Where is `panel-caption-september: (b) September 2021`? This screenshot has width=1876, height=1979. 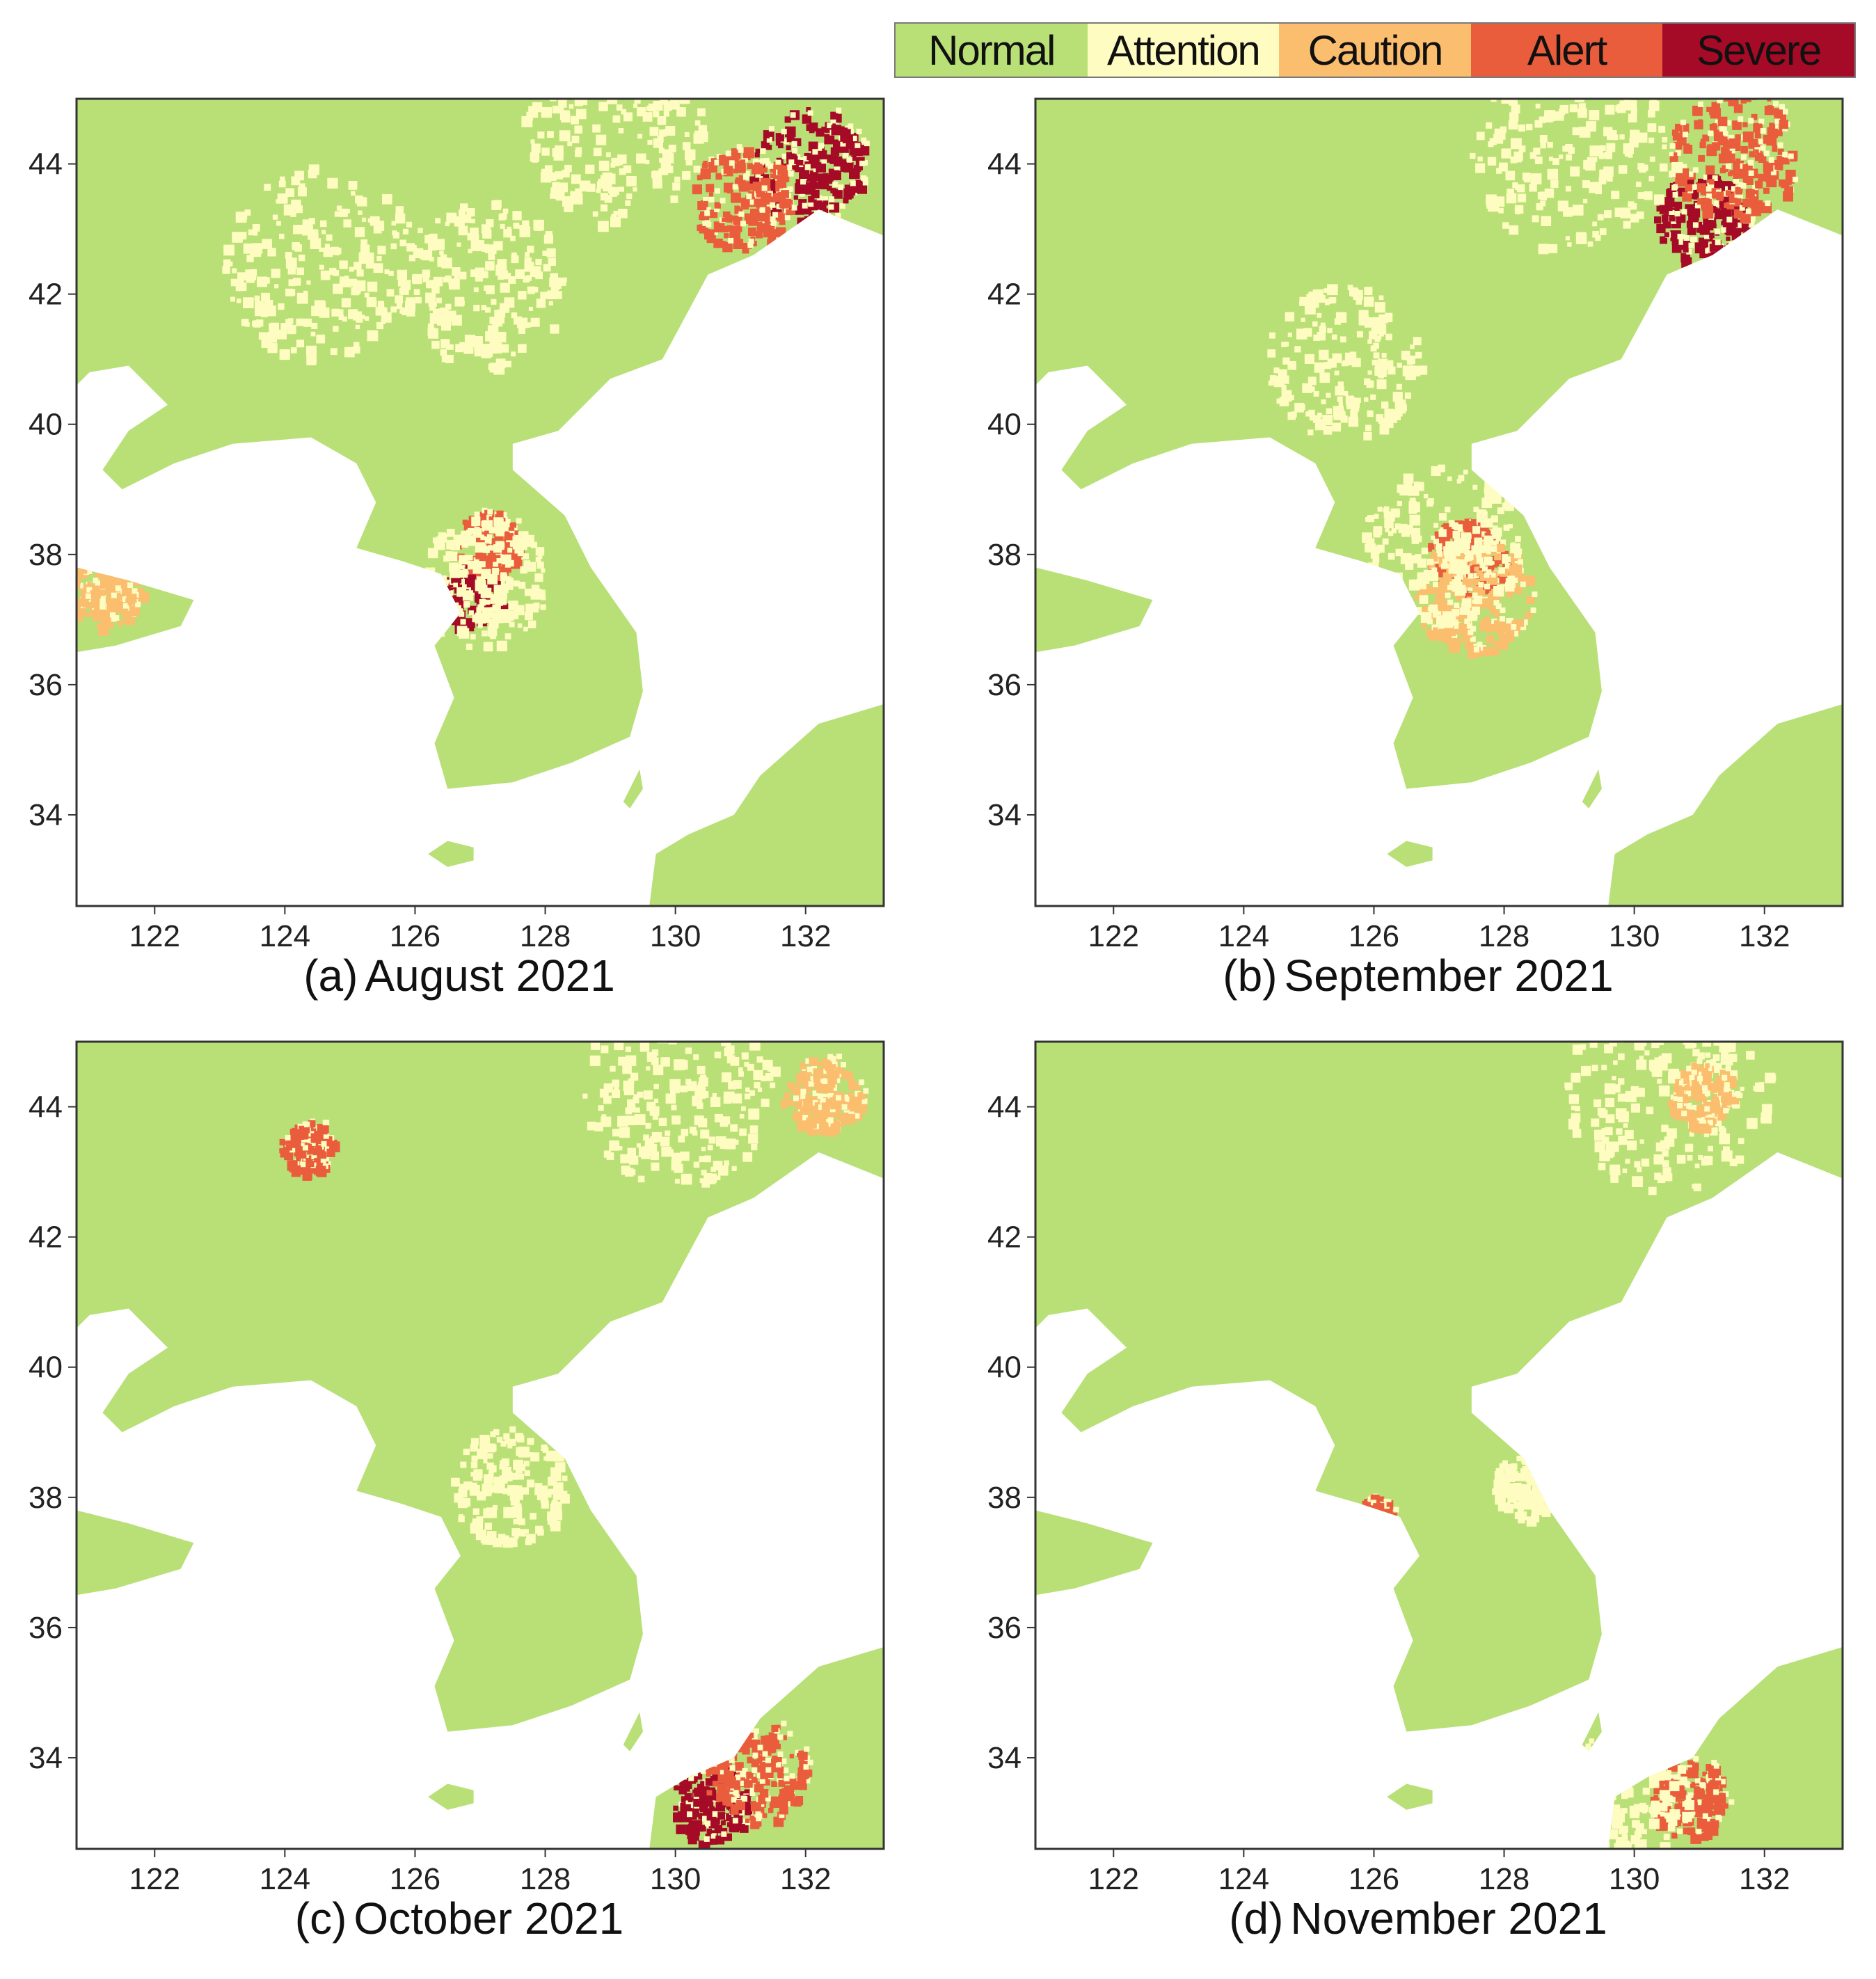
panel-caption-september: (b) September 2021 is located at coordinates (1418, 975).